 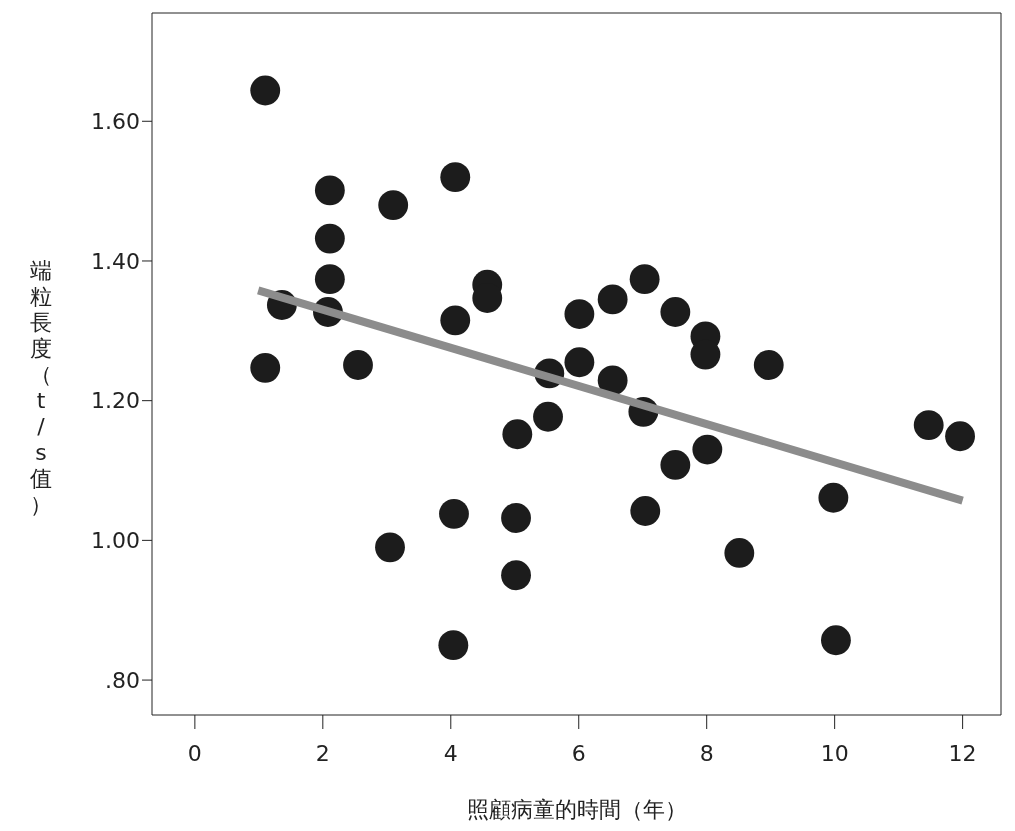 I want to click on y-tick-label: 1.00, so click(x=115, y=541).